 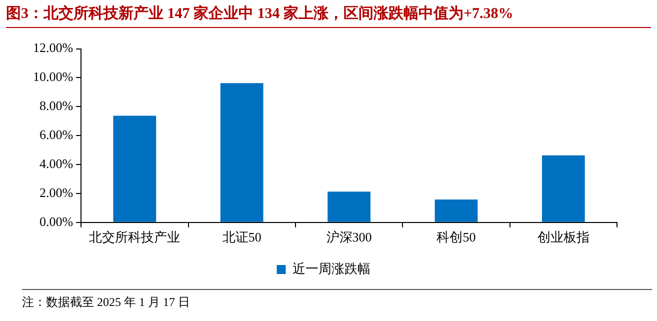 I want to click on y-tick-label: 6.00%, so click(x=56, y=134).